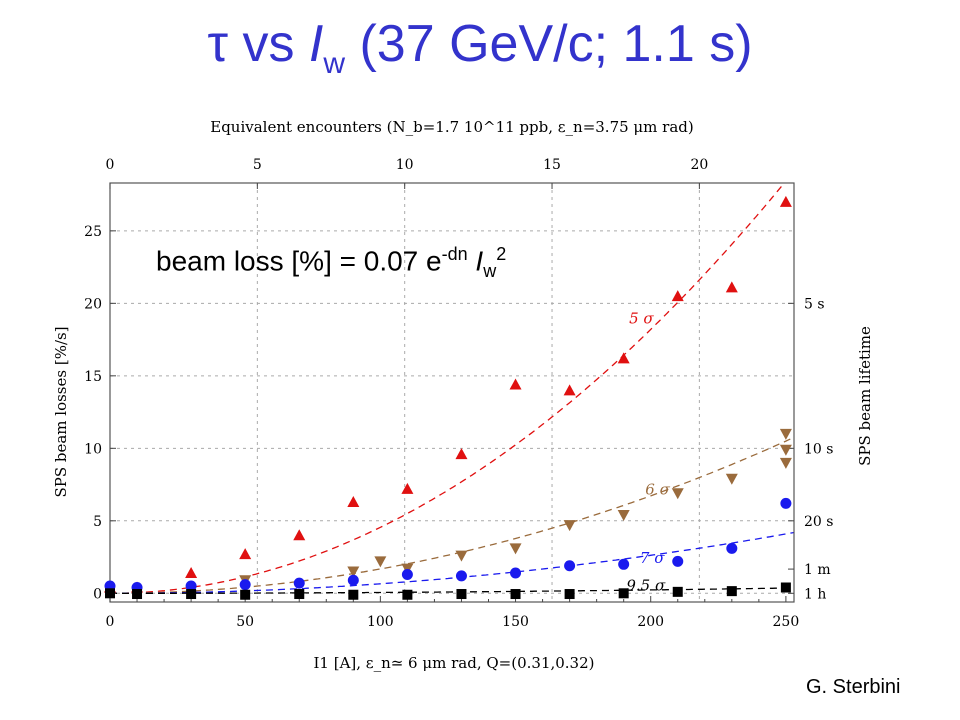 The height and width of the screenshot is (720, 960). I want to click on tau-symbol: τ, so click(217, 44).